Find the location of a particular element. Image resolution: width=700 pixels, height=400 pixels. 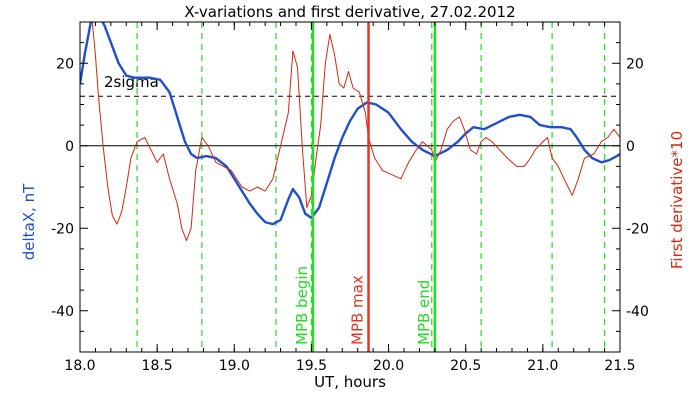

x-tick-label: 18.5 is located at coordinates (157, 366).